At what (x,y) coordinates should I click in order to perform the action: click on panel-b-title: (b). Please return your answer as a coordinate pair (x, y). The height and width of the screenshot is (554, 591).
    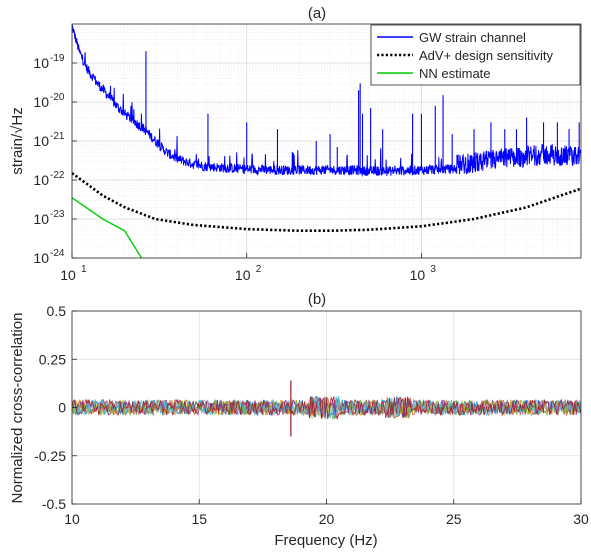
    Looking at the image, I should click on (317, 299).